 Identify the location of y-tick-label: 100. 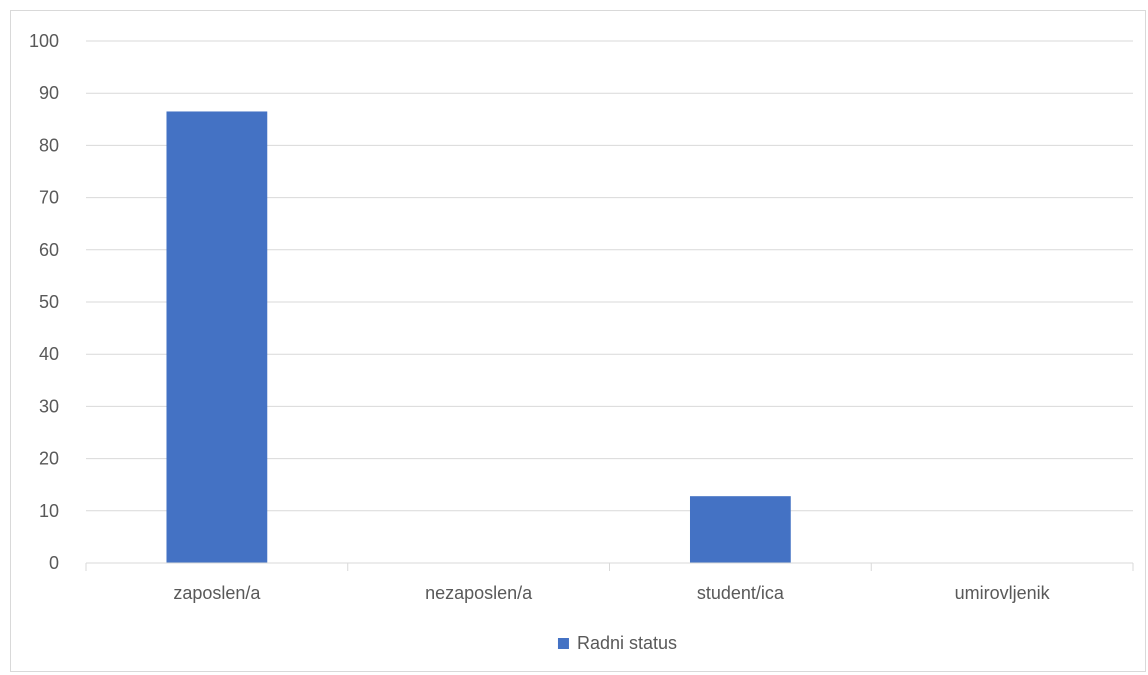
(44, 41).